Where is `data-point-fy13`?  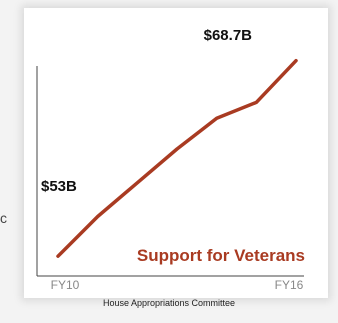 data-point-fy13 is located at coordinates (177, 149).